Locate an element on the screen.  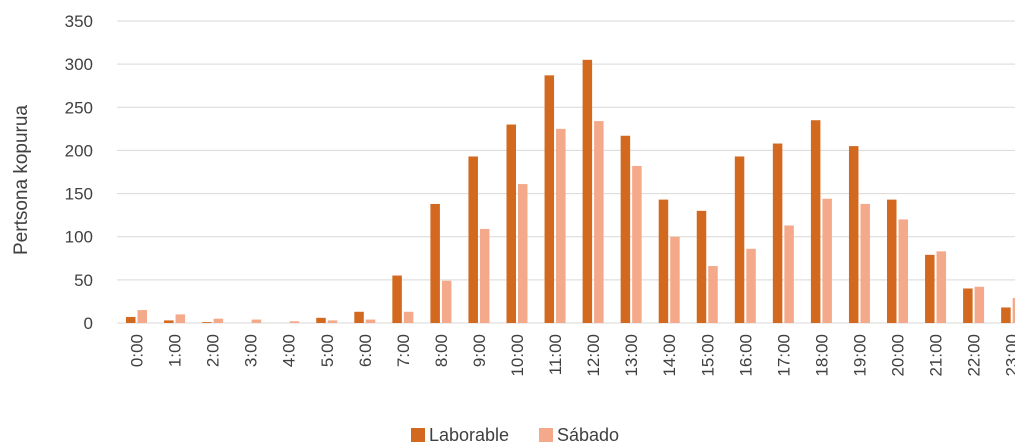
x-tick-label: 20:00 is located at coordinates (898, 355).